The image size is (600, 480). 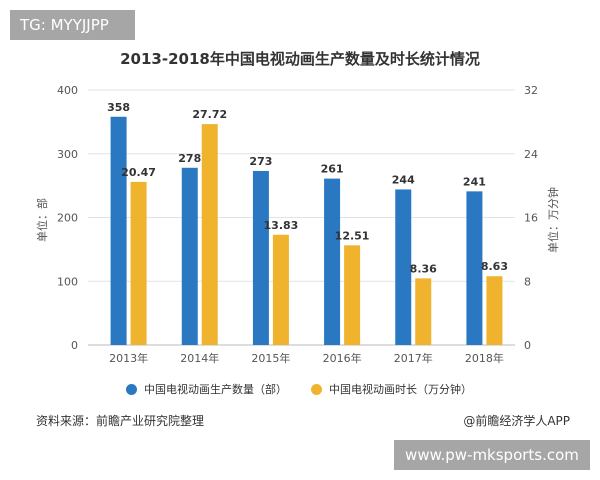 I want to click on y-tick-label: 300, so click(x=67, y=154).